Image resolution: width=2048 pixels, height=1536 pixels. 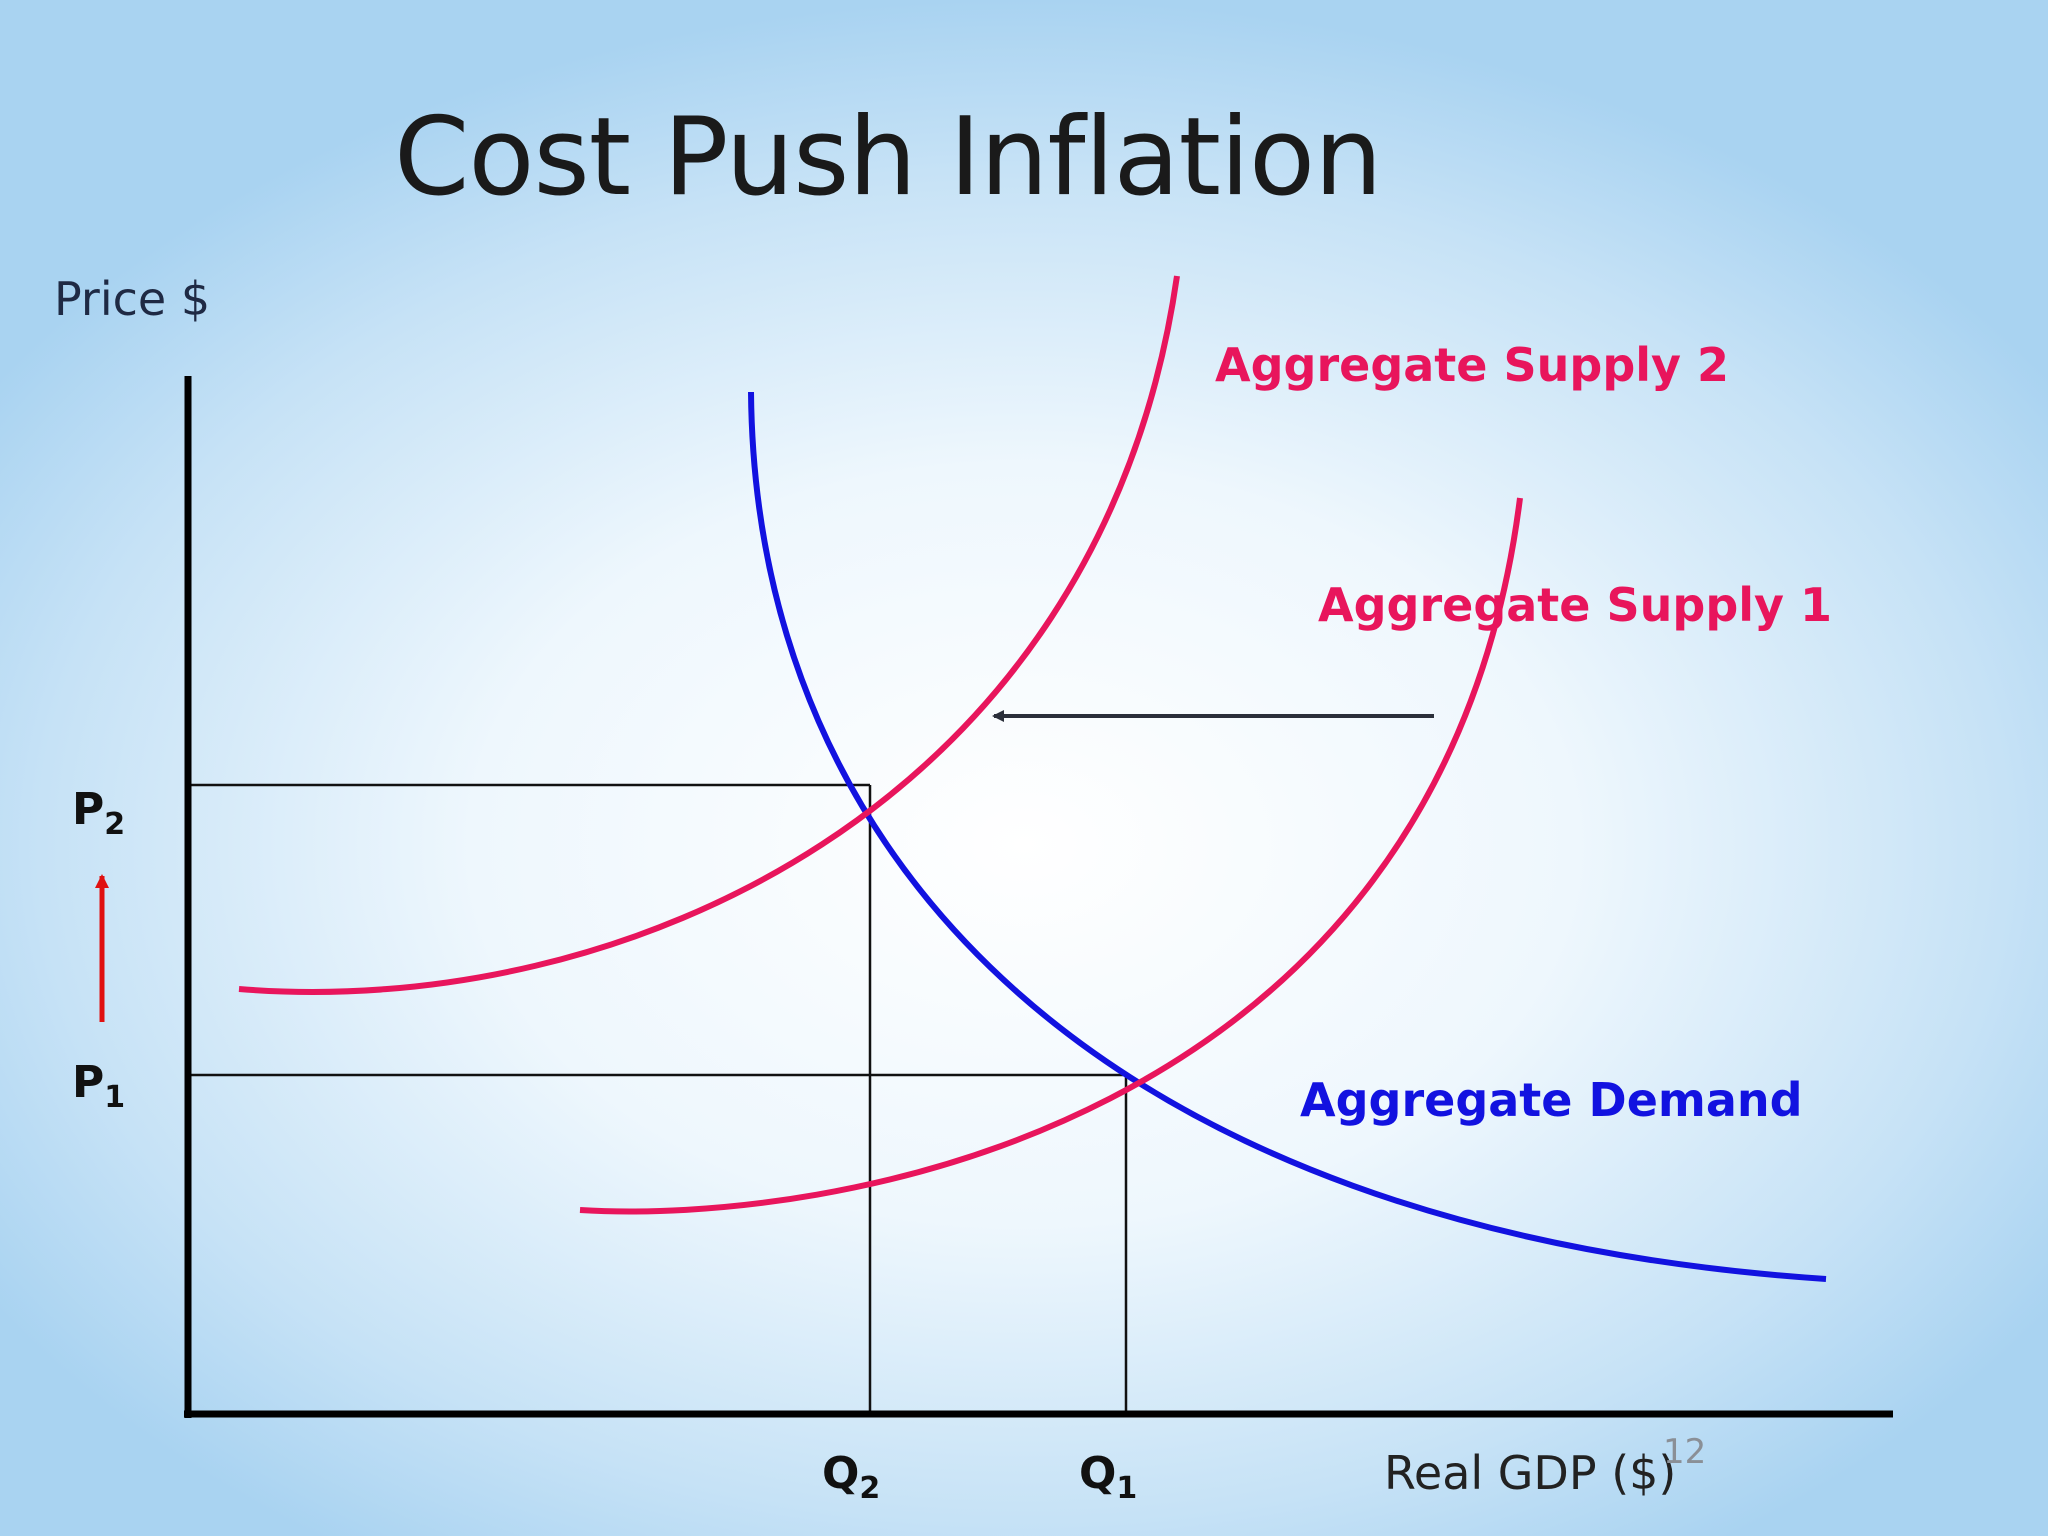 I want to click on quantity-q1: Q1, so click(x=1108, y=1477).